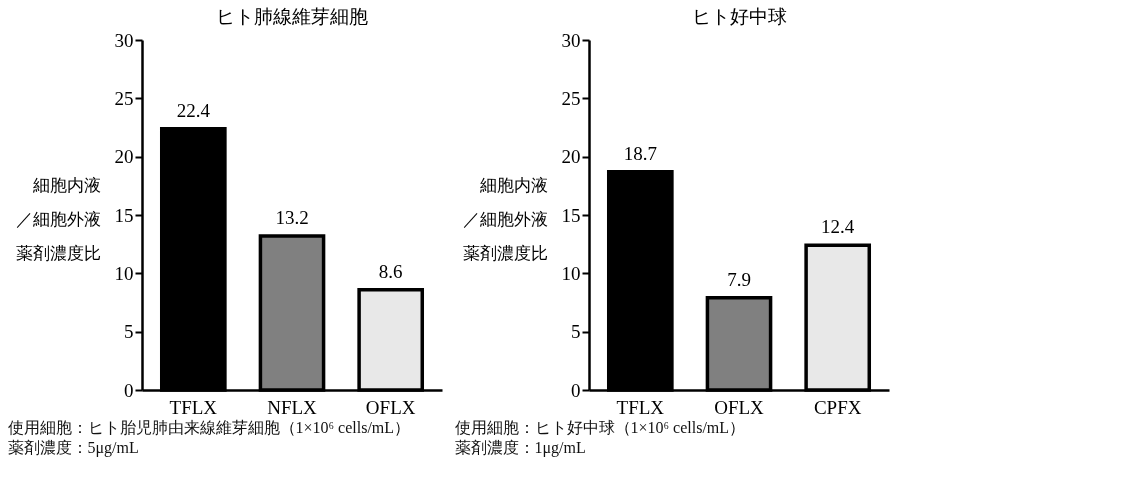  Describe the element at coordinates (193, 110) in the screenshot. I see `data-label: 22.4` at that location.